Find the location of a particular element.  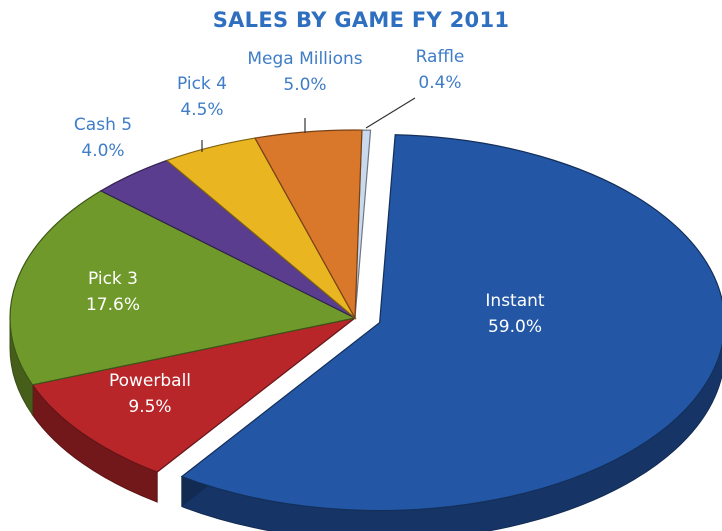

slice-value-cash-5: 4.0% is located at coordinates (102, 151).